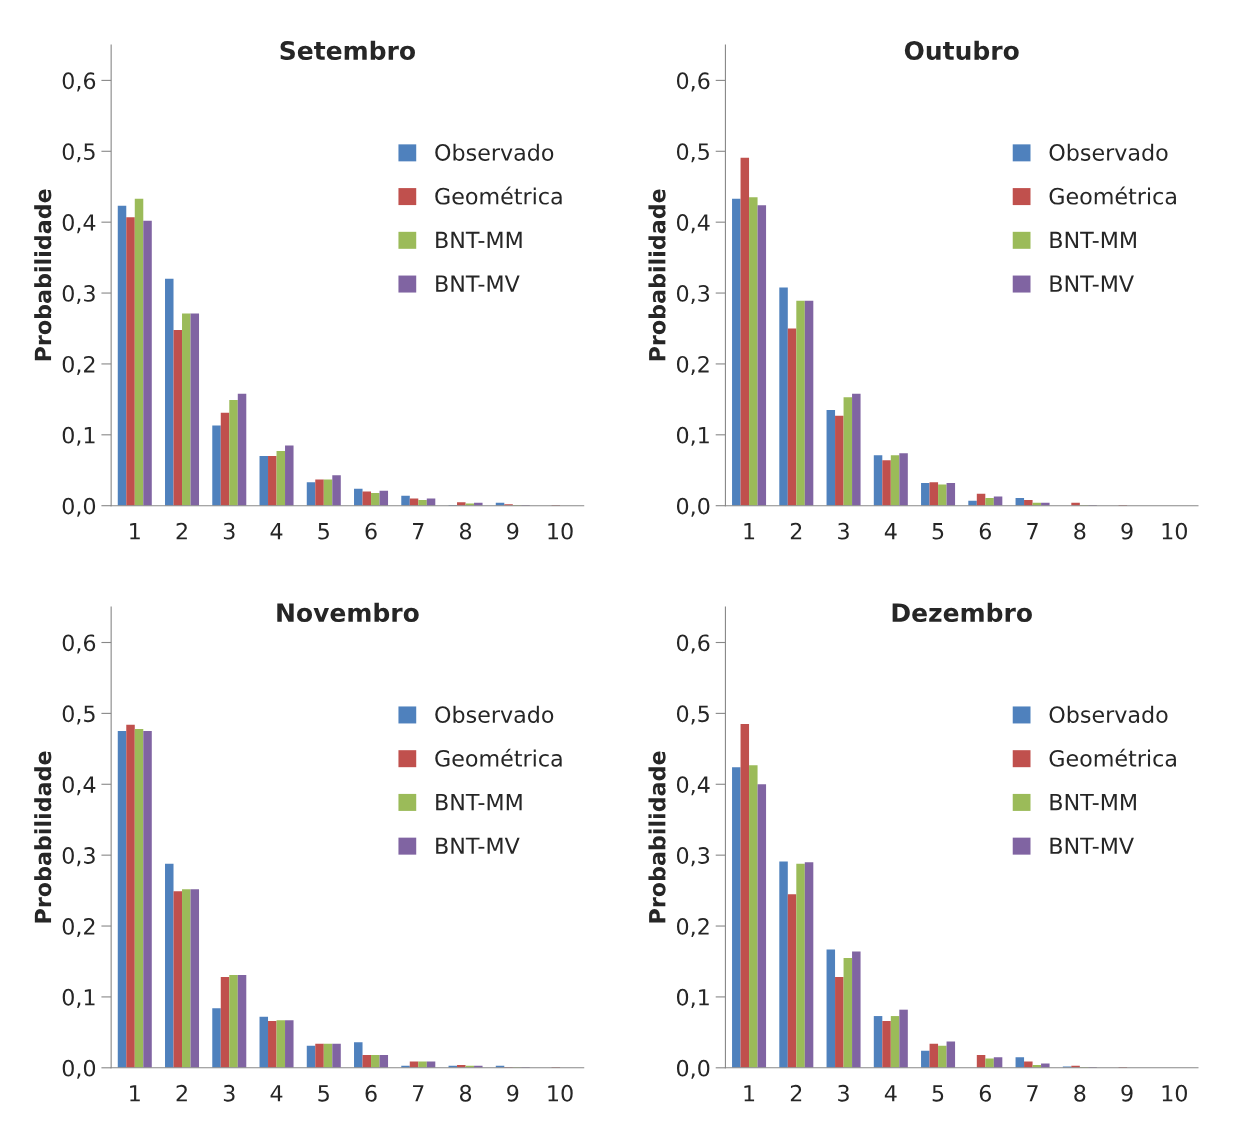  What do you see at coordinates (962, 612) in the screenshot?
I see `chart-title: Dezembro` at bounding box center [962, 612].